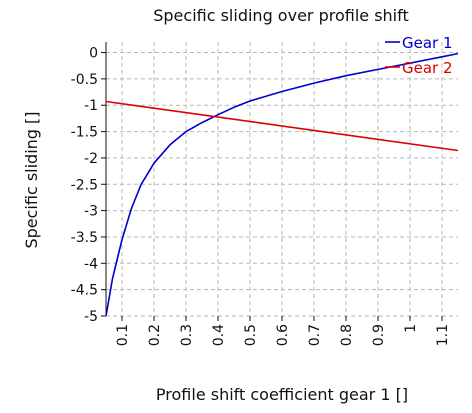 Image resolution: width=472 pixels, height=413 pixels. Describe the element at coordinates (219, 335) in the screenshot. I see `x-tick-label: 0.4` at that location.